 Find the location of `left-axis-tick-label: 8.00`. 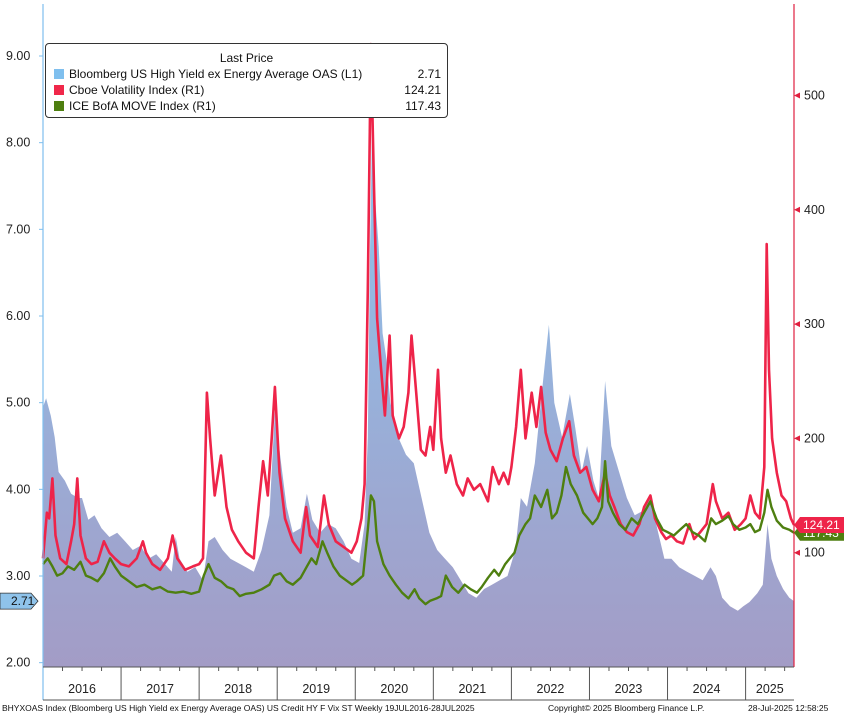

left-axis-tick-label: 8.00 is located at coordinates (18, 143).